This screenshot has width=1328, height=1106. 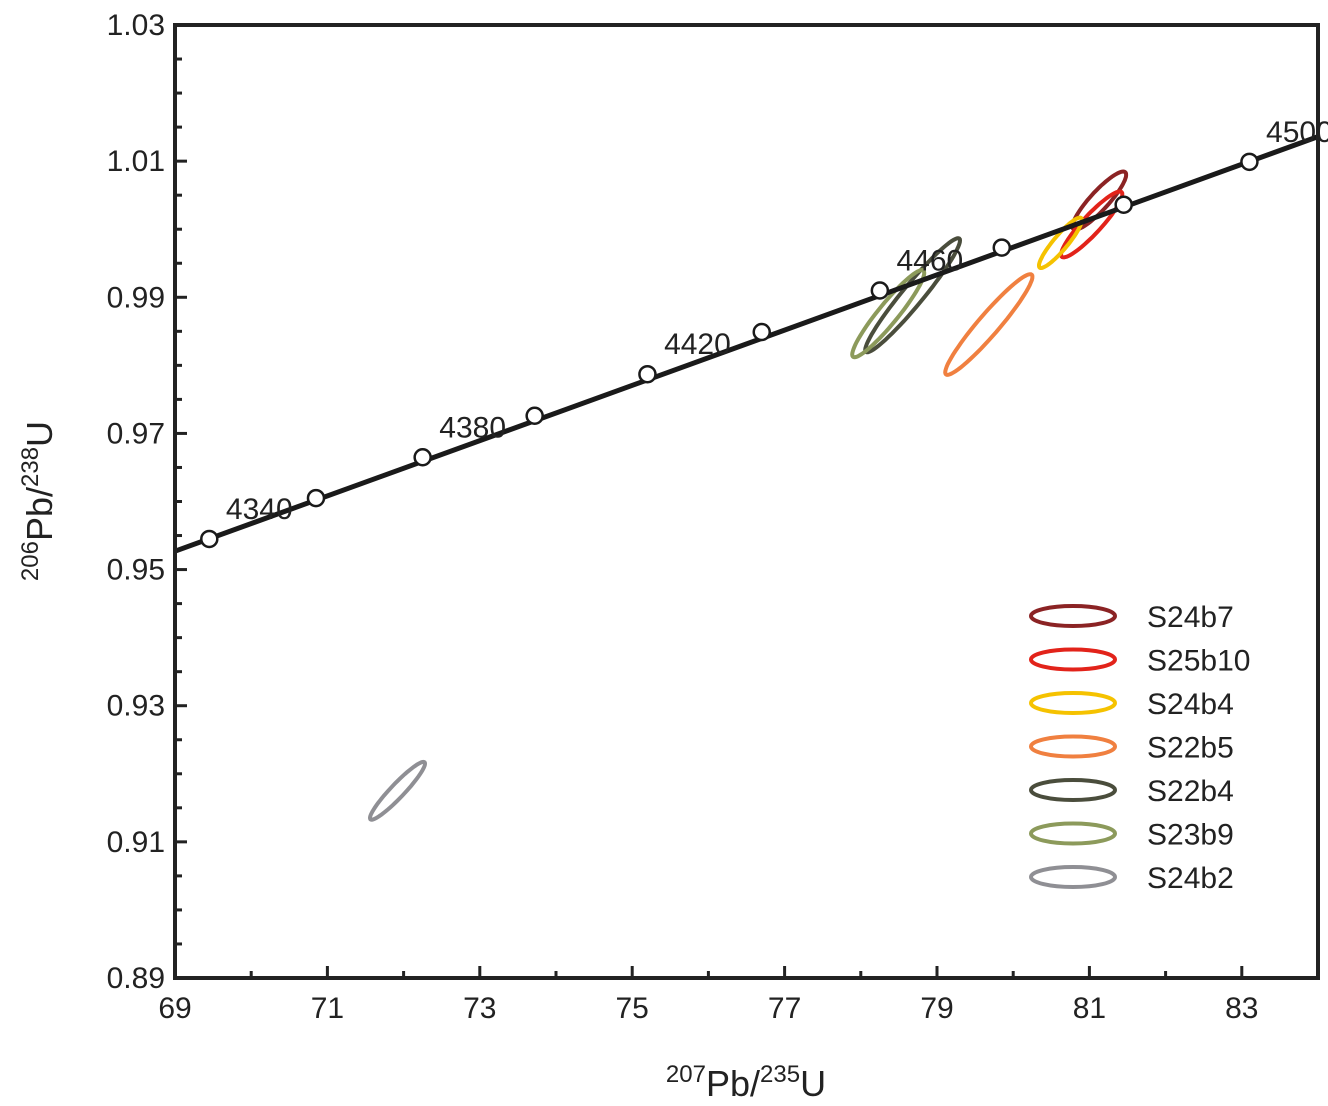 What do you see at coordinates (39, 434) in the screenshot?
I see `y-axis-label-end: U` at bounding box center [39, 434].